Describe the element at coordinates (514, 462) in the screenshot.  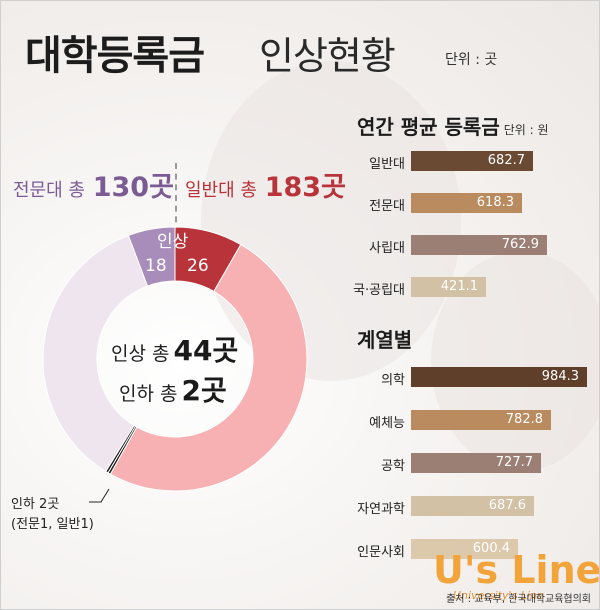
I see `bar-value-label: 727.7` at that location.